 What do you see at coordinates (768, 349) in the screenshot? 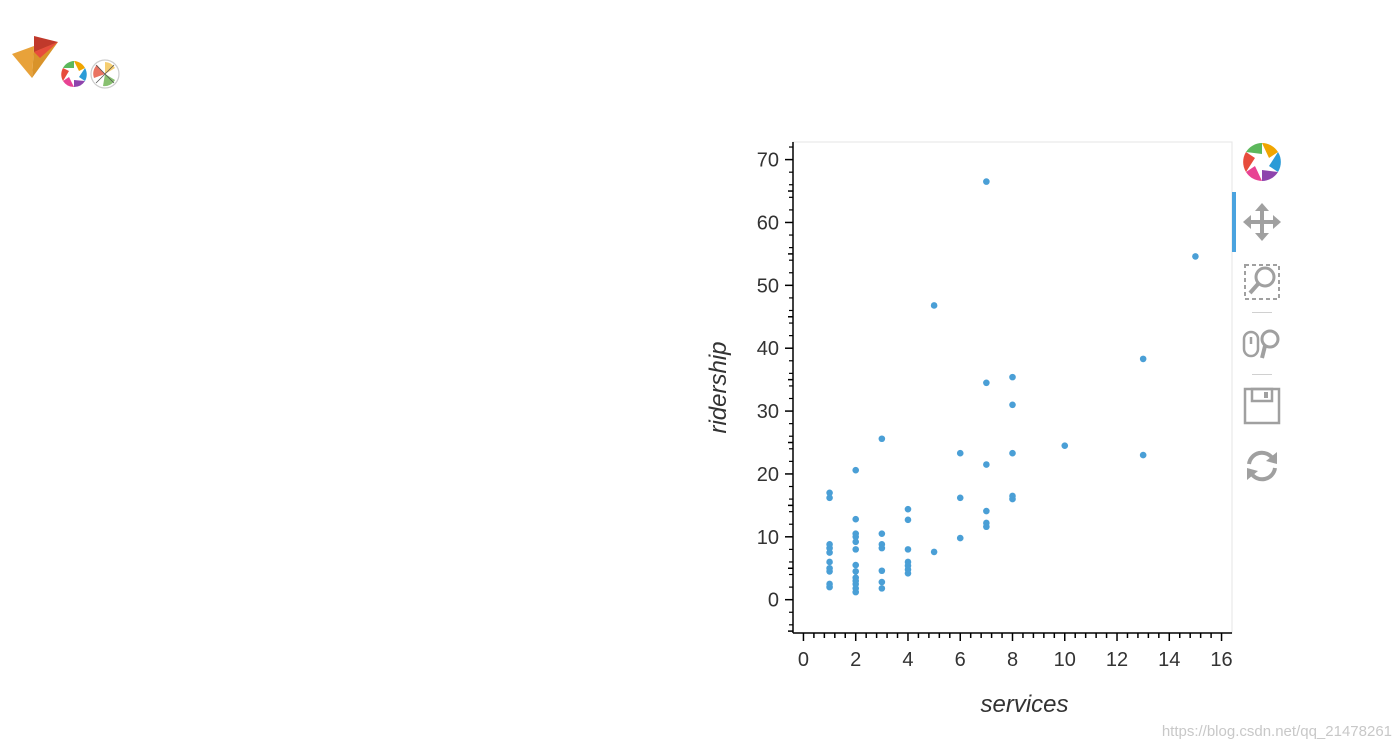
I see `y-tick-label: 40` at bounding box center [768, 349].